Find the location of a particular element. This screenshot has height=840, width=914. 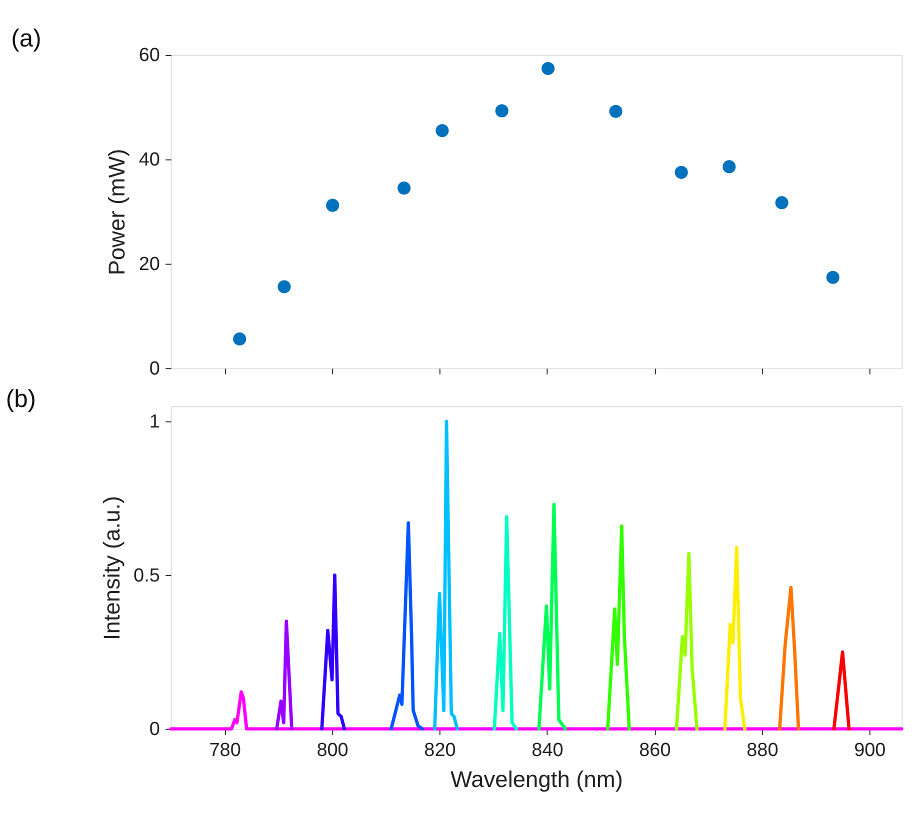

x-tick-label: 900 is located at coordinates (870, 750).